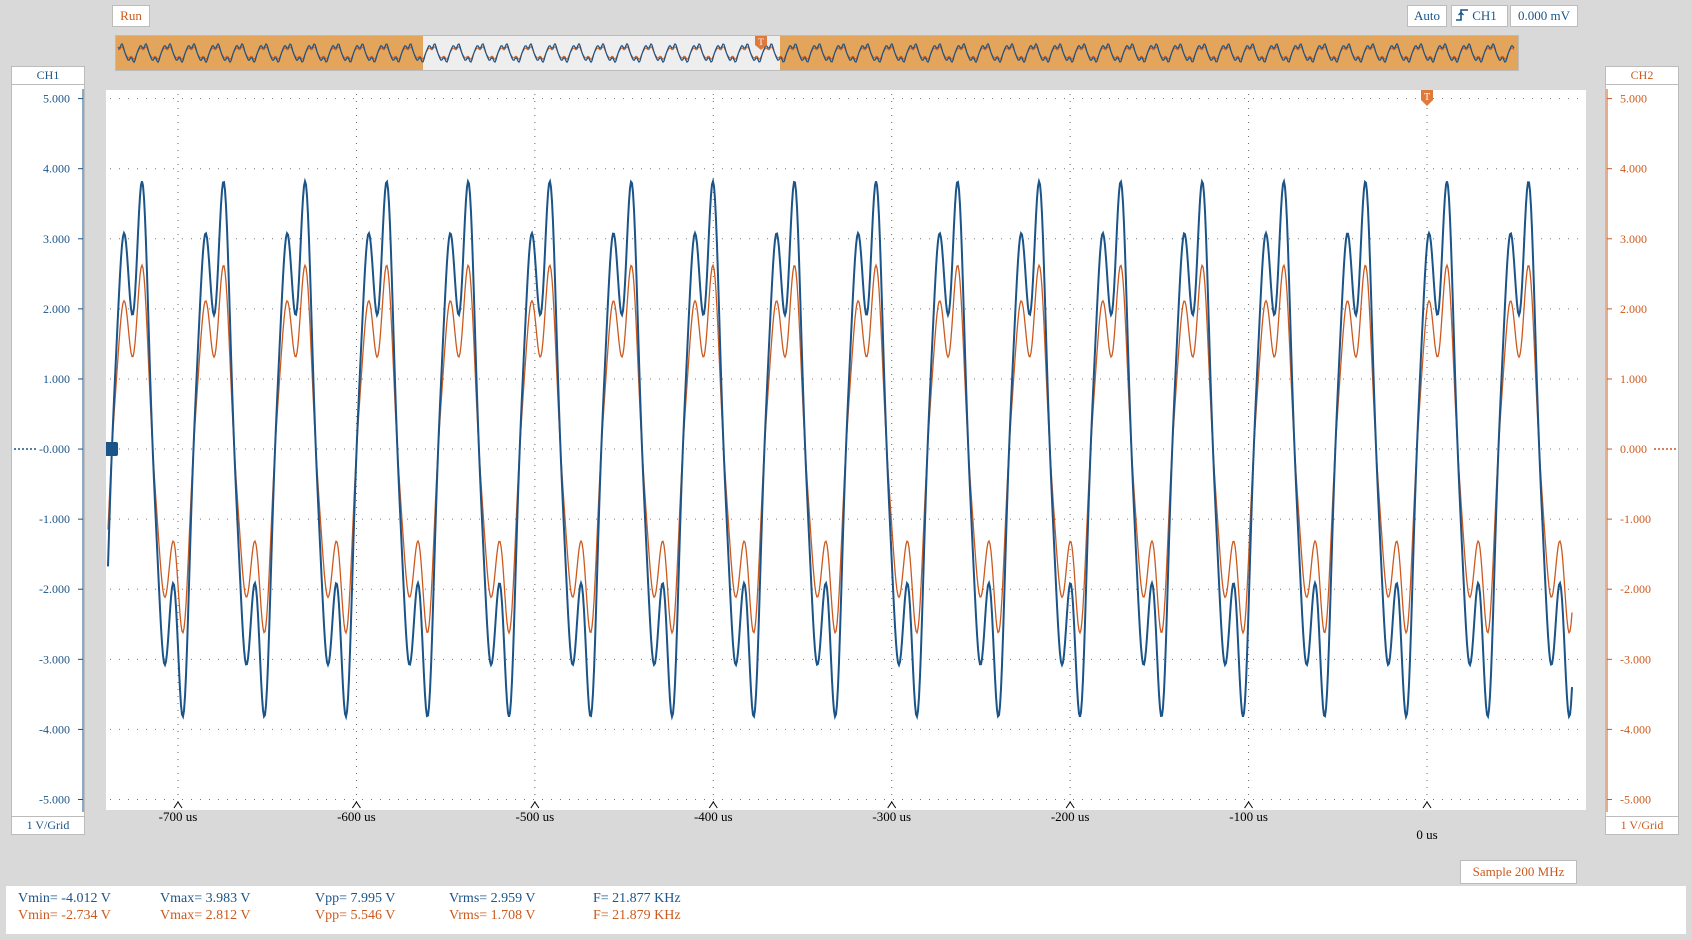  Describe the element at coordinates (1248, 816) in the screenshot. I see `x-tick-label: -100 us` at that location.